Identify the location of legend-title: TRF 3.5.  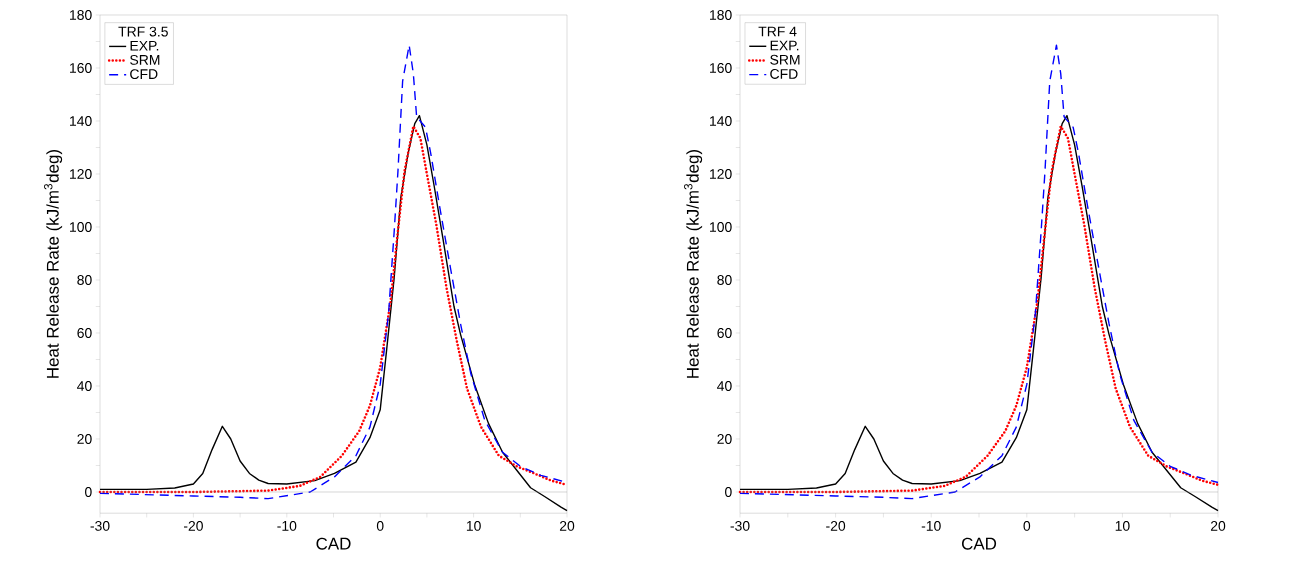
(143, 31).